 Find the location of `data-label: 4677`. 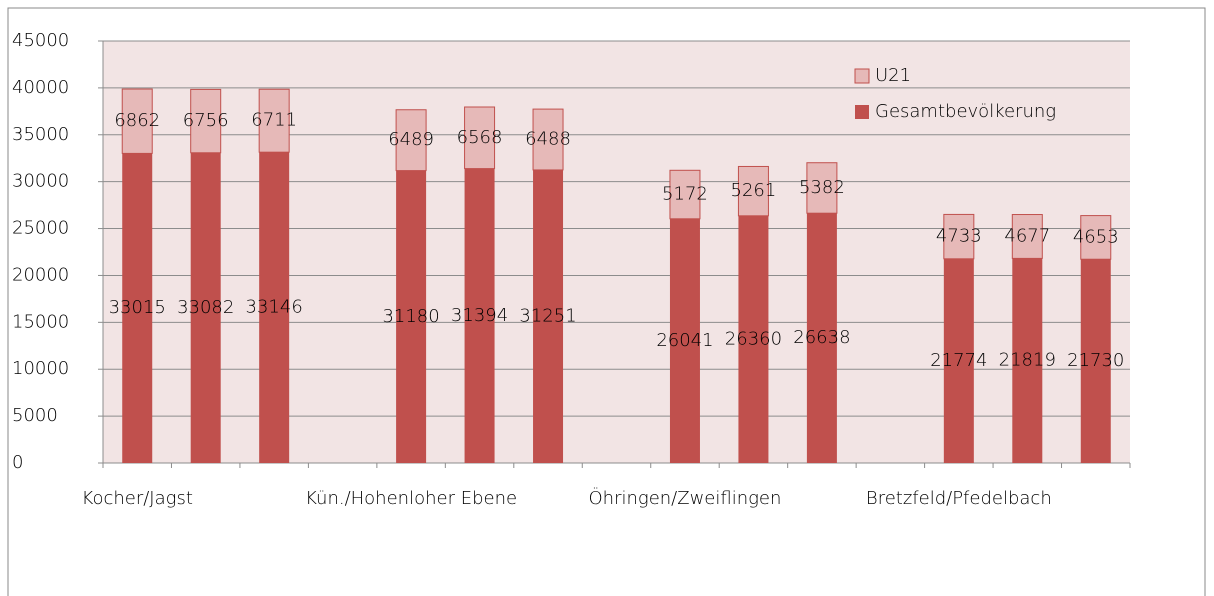

data-label: 4677 is located at coordinates (1027, 235).